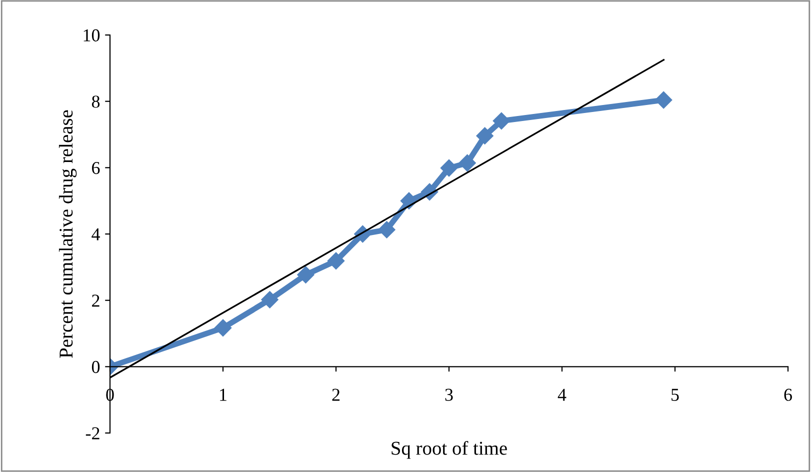 This screenshot has height=472, width=811. What do you see at coordinates (67, 234) in the screenshot?
I see `y-axis-title: Percent cumulative drug release` at bounding box center [67, 234].